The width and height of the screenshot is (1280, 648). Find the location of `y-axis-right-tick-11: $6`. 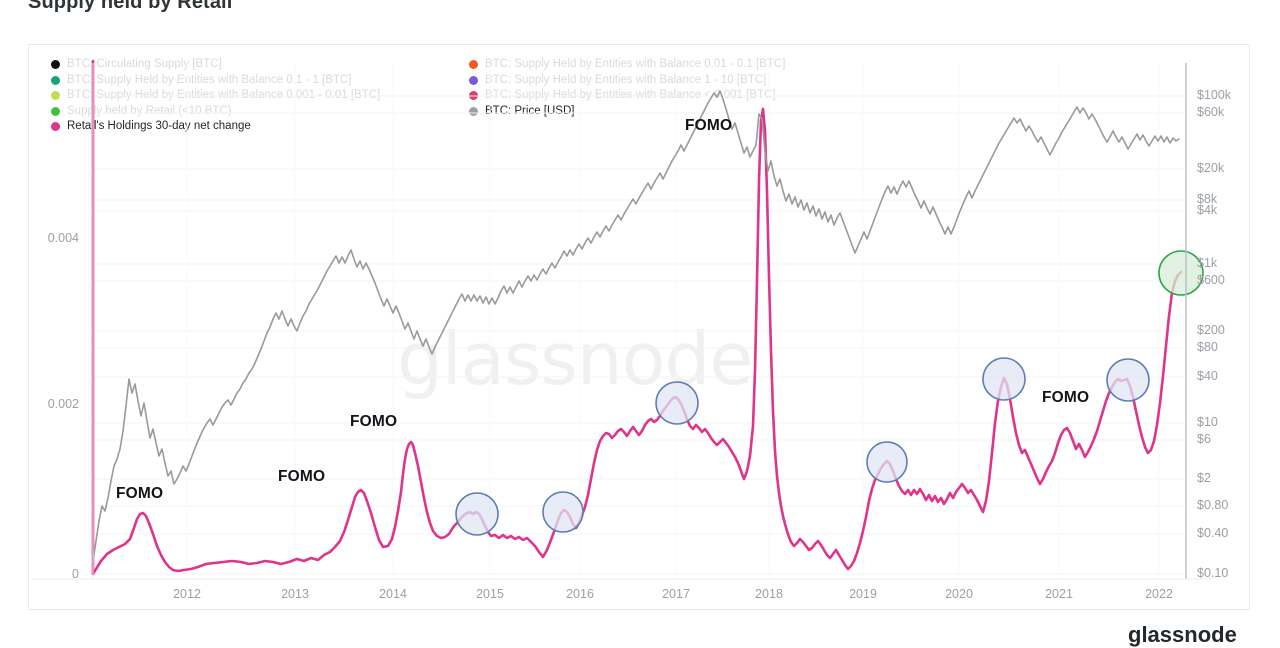

y-axis-right-tick-11: $6 is located at coordinates (1204, 439).